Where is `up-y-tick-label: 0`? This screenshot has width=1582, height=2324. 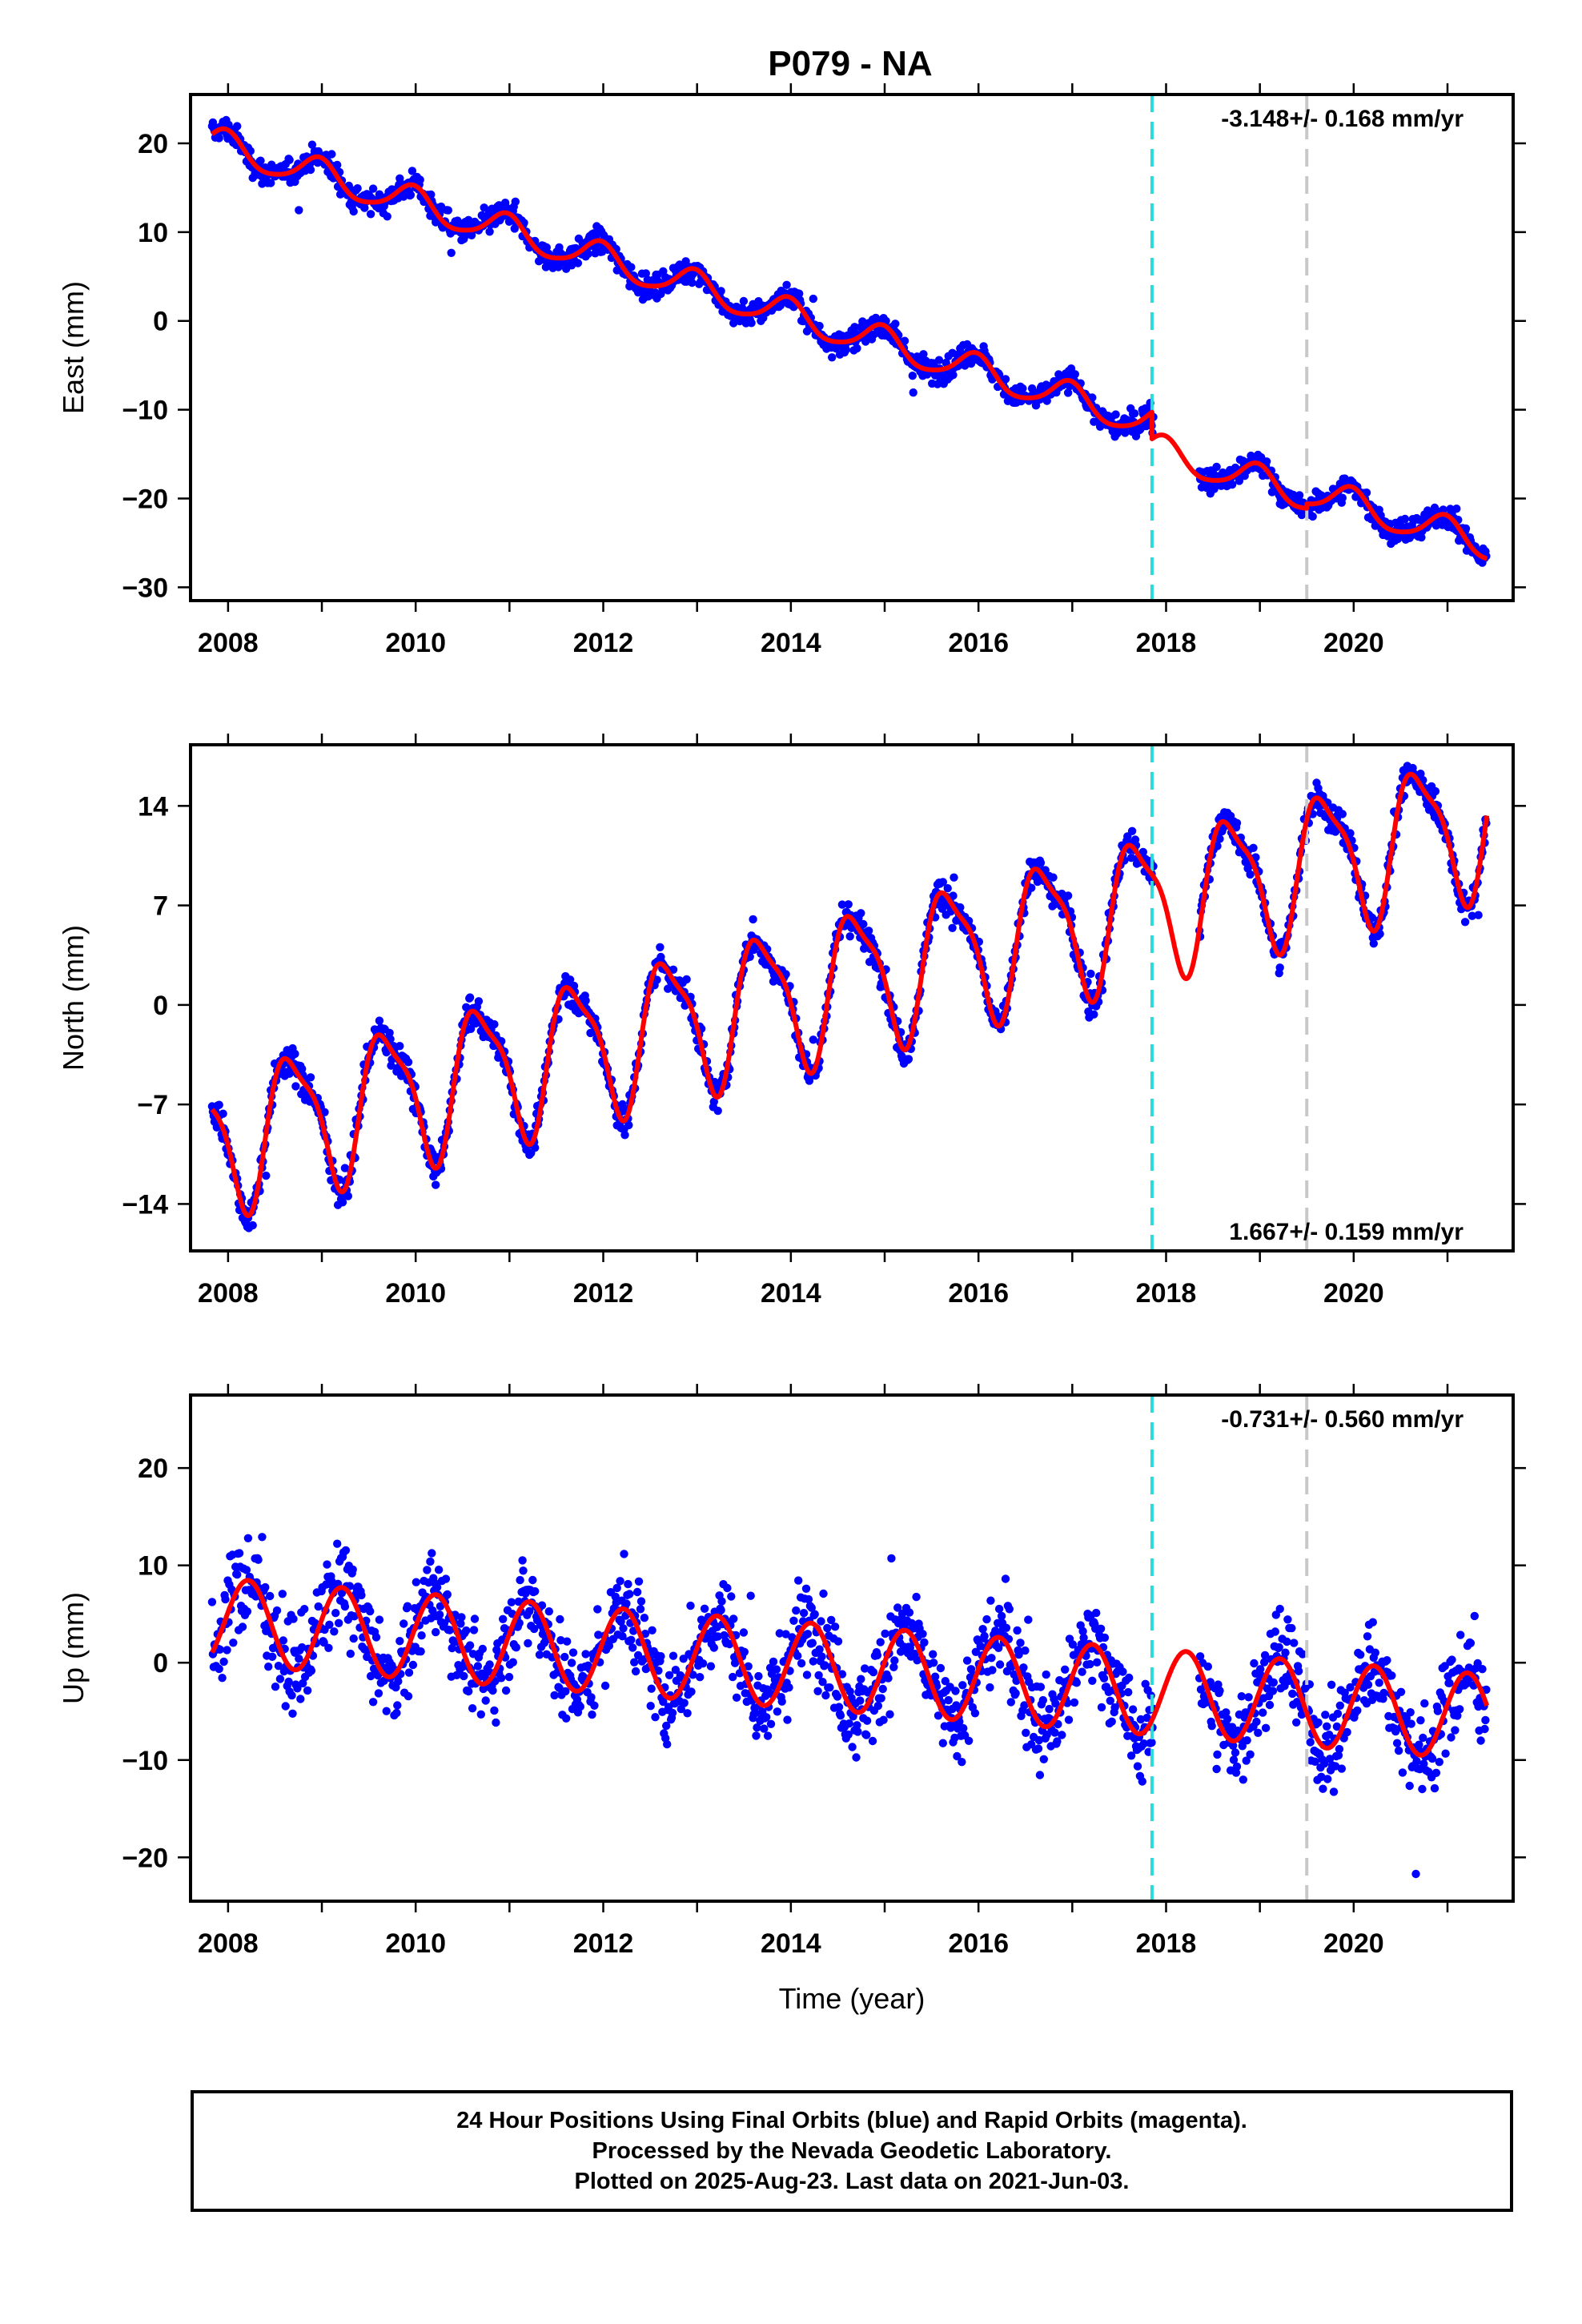 up-y-tick-label: 0 is located at coordinates (161, 1663).